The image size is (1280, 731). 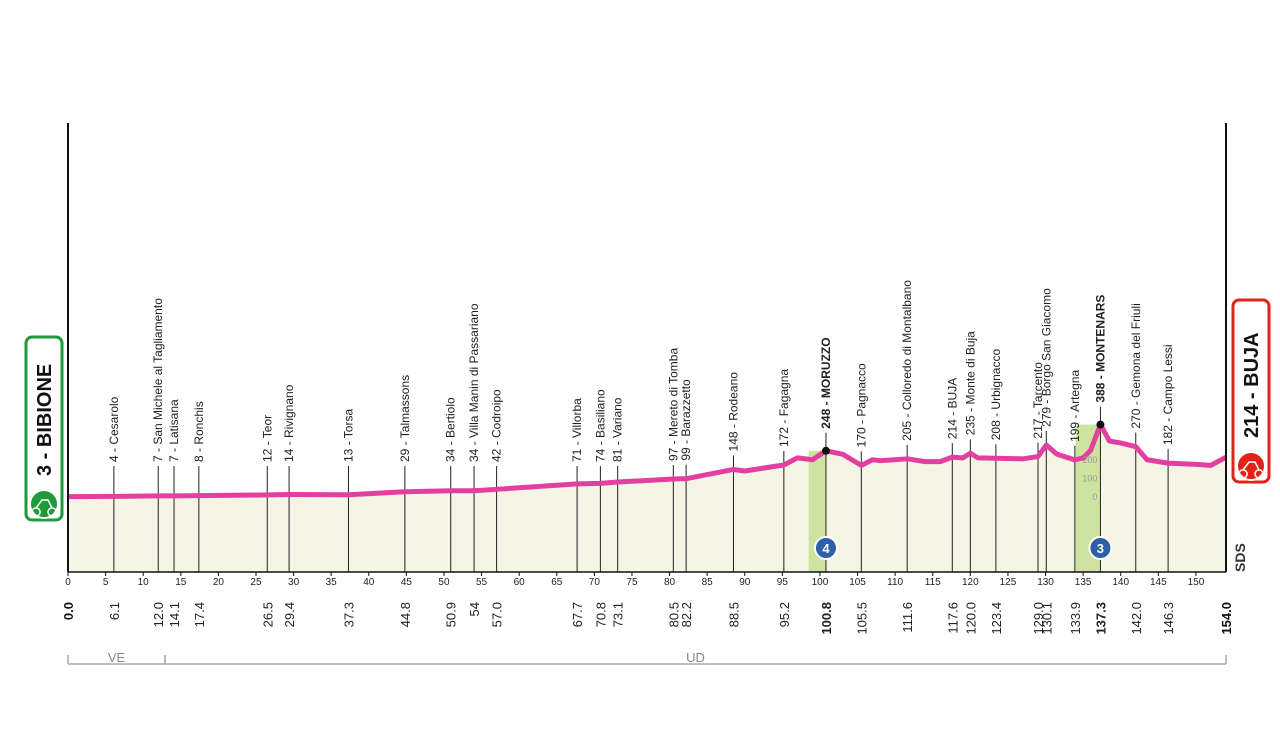 I want to click on logo: SDS, so click(x=1240, y=557).